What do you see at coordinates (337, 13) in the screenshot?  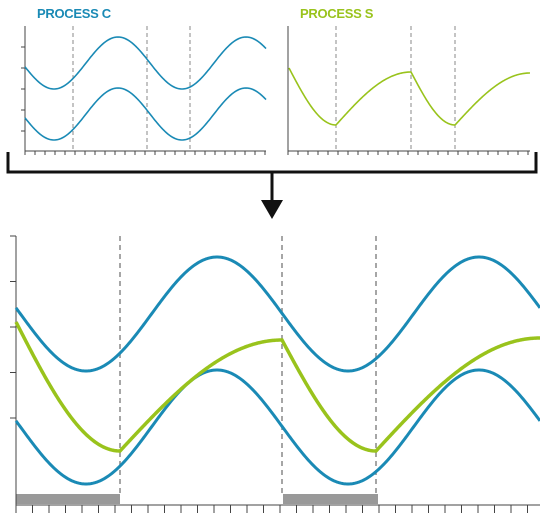 I see `process-s-label: PROCESS S` at bounding box center [337, 13].